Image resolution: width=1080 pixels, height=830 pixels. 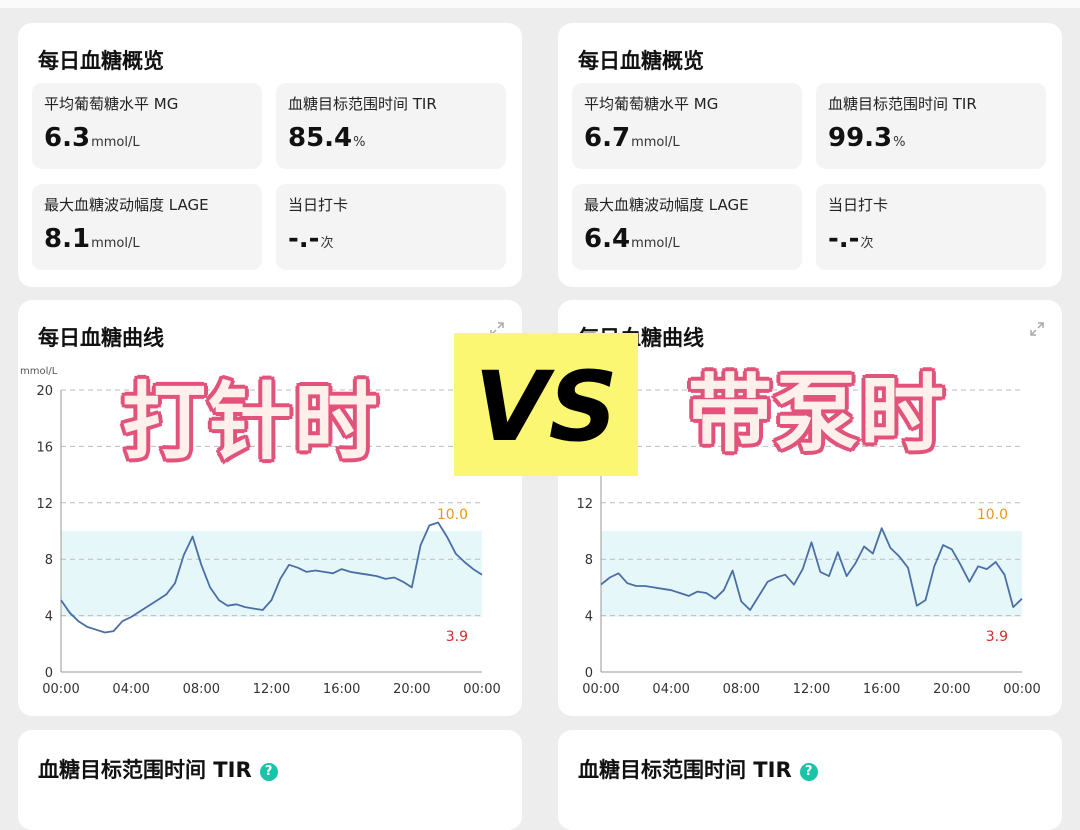 What do you see at coordinates (687, 126) in the screenshot?
I see `stat-mg: 平均葡萄糖水平 MG 6.7mmol/L` at bounding box center [687, 126].